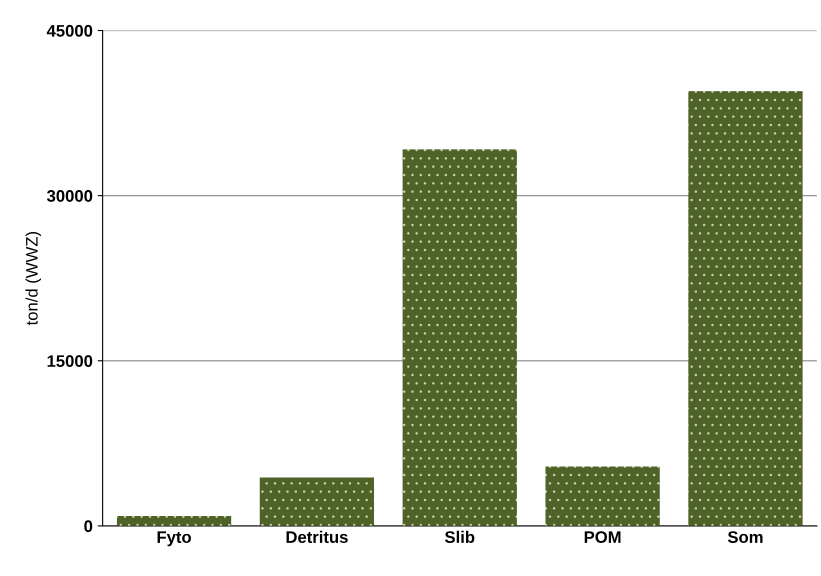 This screenshot has width=821, height=576. What do you see at coordinates (602, 537) in the screenshot?
I see `x-tick-label: POM` at bounding box center [602, 537].